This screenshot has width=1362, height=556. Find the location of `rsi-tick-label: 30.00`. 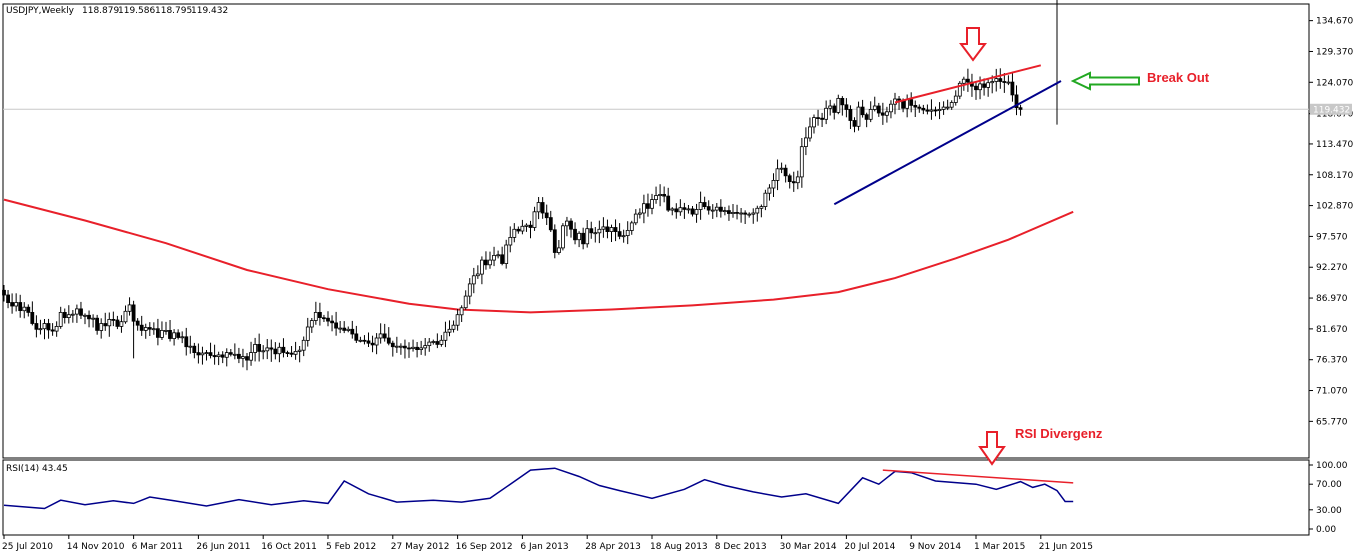

rsi-tick-label: 30.00 is located at coordinates (1329, 511).